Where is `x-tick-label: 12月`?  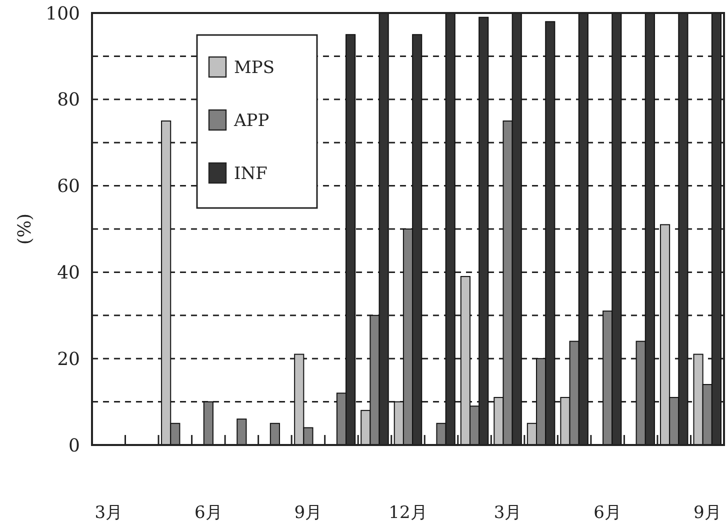 x-tick-label: 12月 is located at coordinates (408, 513).